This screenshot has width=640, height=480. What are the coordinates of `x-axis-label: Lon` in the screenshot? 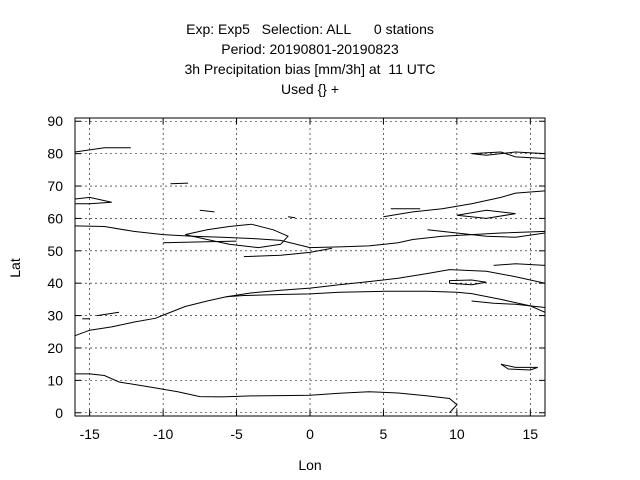 It's located at (309, 465).